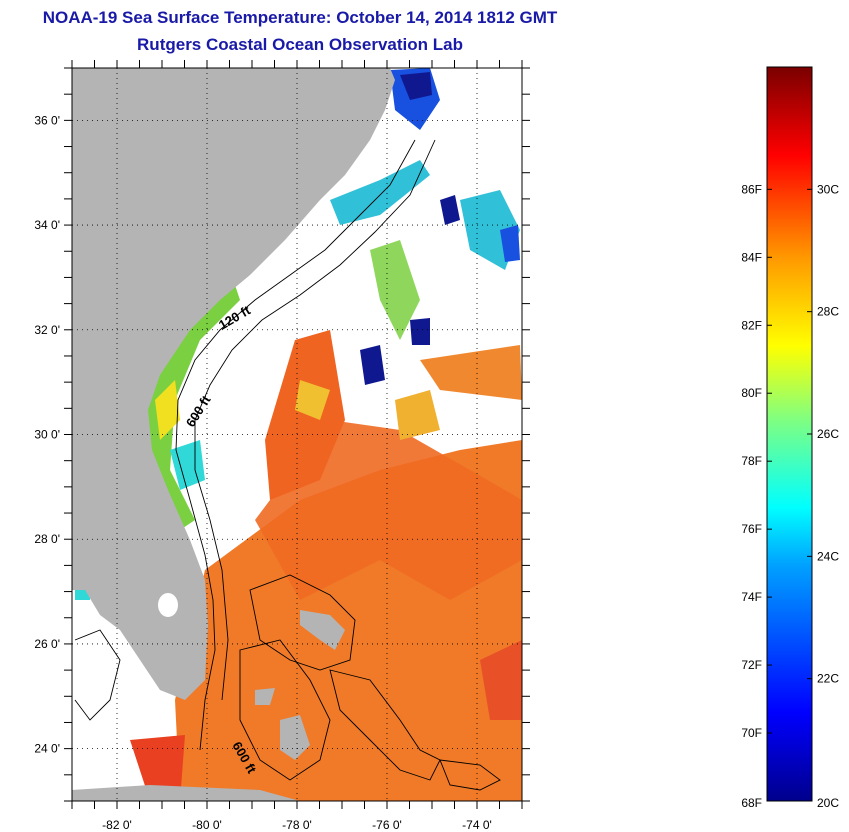 The image size is (849, 832). What do you see at coordinates (477, 825) in the screenshot?
I see `lon-tick-label: -74 0'` at bounding box center [477, 825].